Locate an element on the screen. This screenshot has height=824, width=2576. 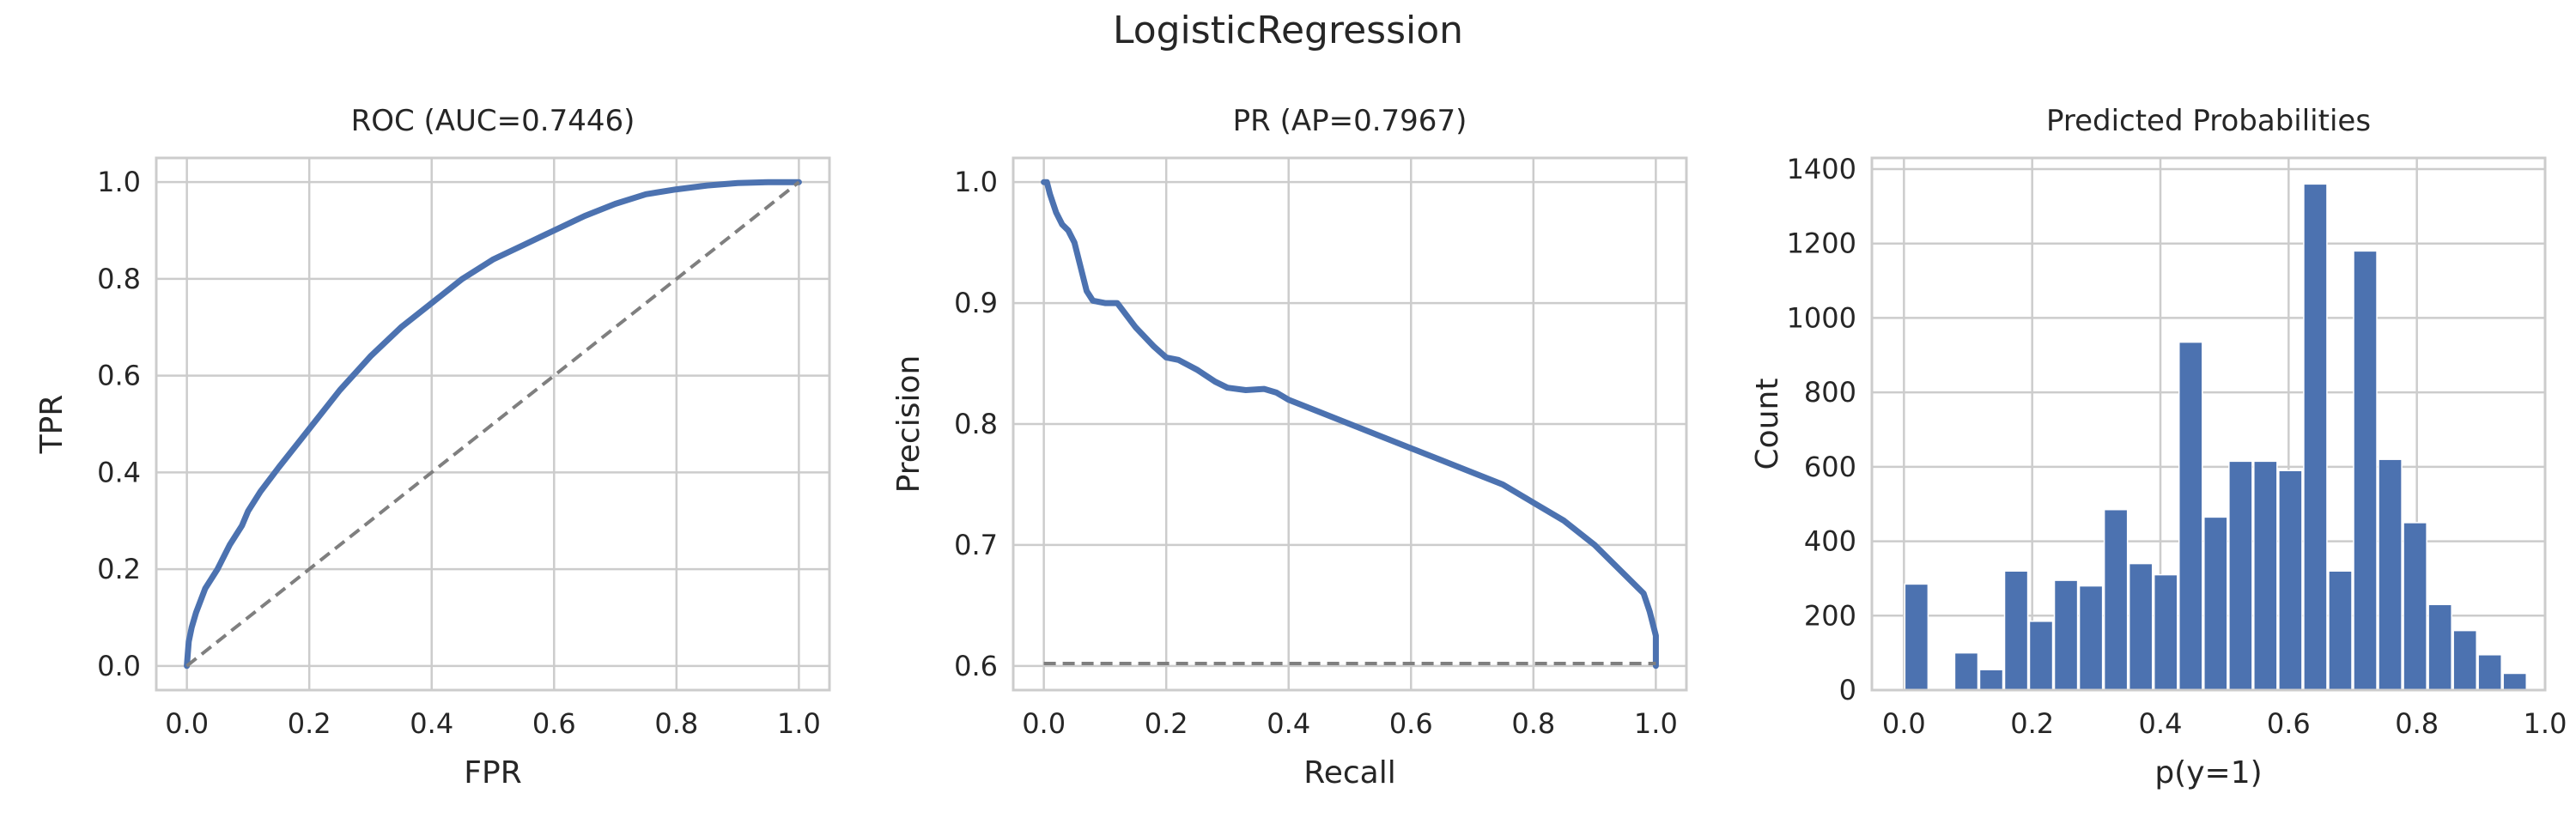
y-tick-label: 600 is located at coordinates (1830, 467).